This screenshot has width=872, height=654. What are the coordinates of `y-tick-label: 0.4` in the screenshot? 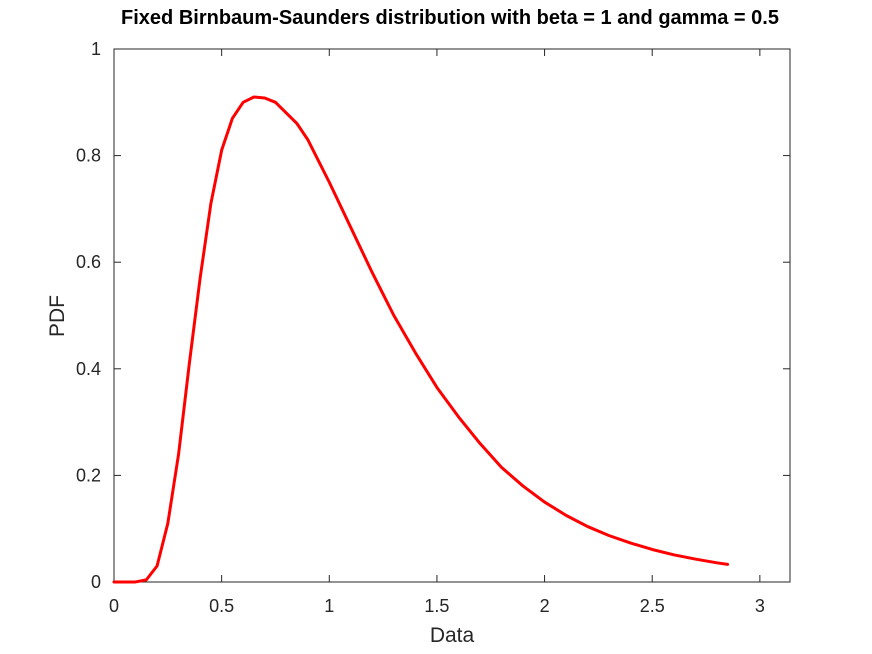 It's located at (88, 369).